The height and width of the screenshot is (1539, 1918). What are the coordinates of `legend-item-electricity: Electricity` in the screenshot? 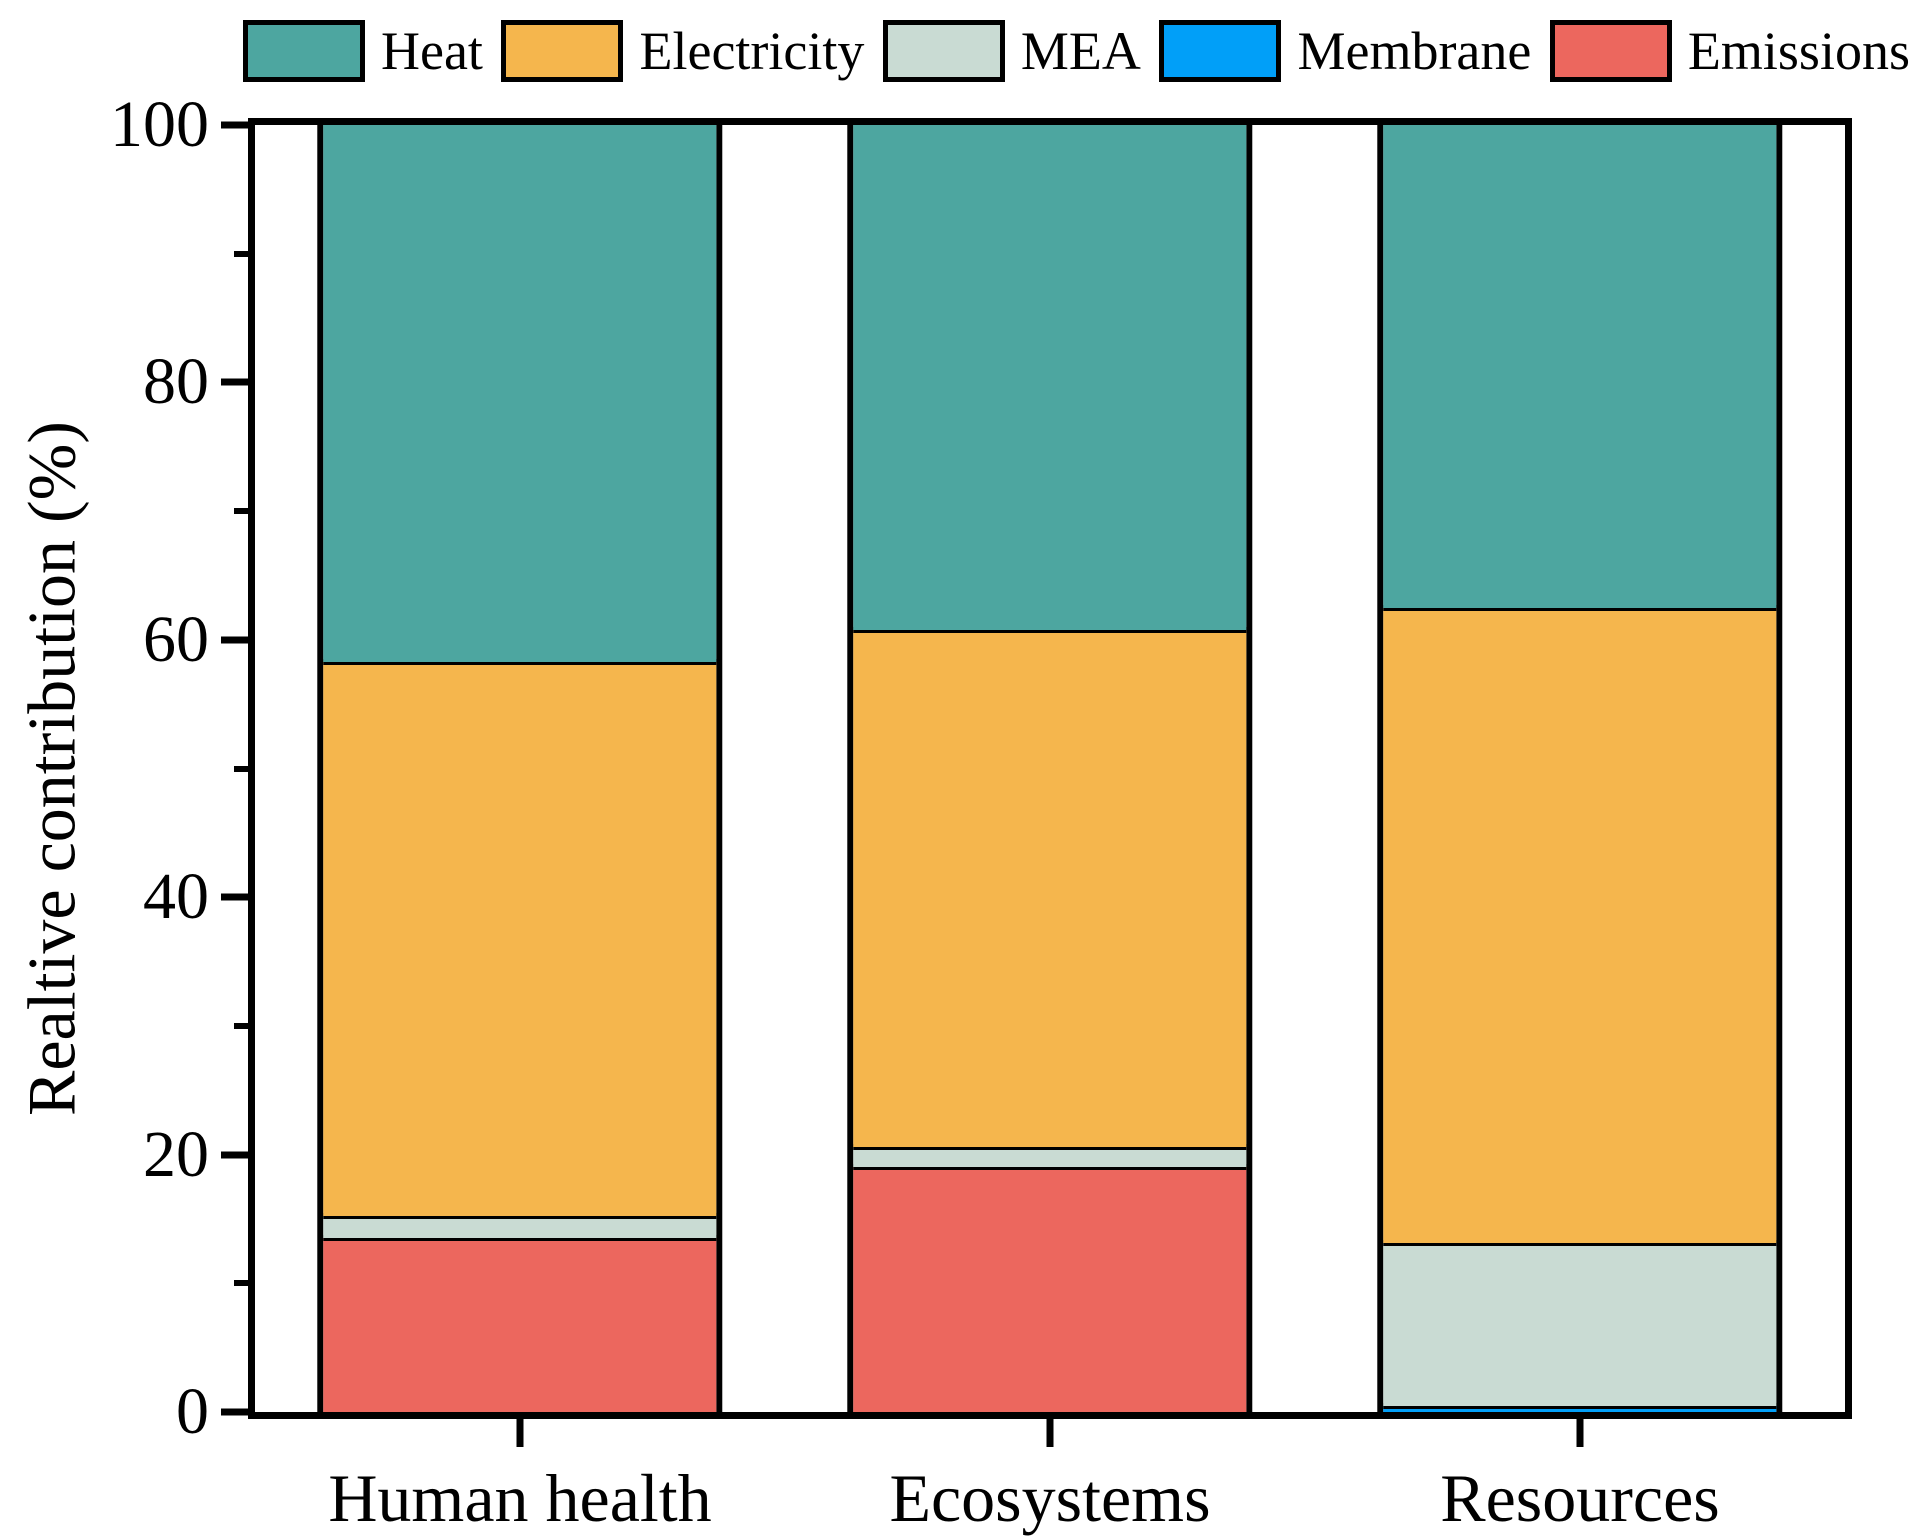 It's located at (682, 51).